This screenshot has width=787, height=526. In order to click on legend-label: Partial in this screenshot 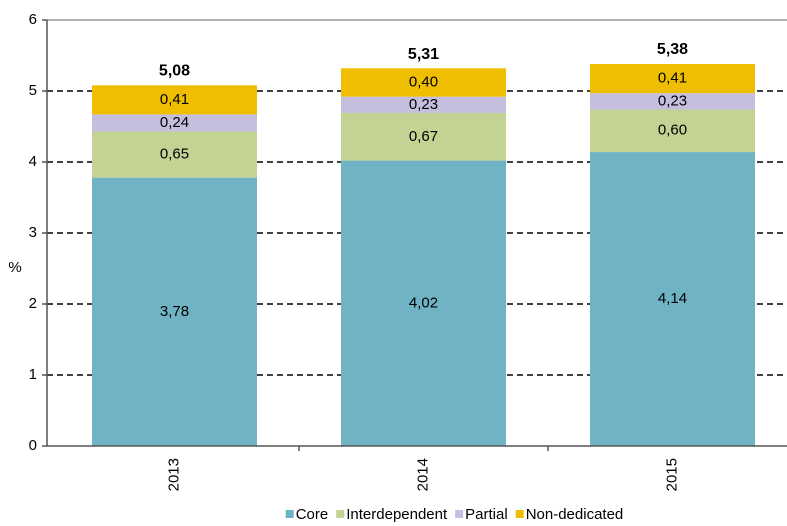, I will do `click(486, 514)`.